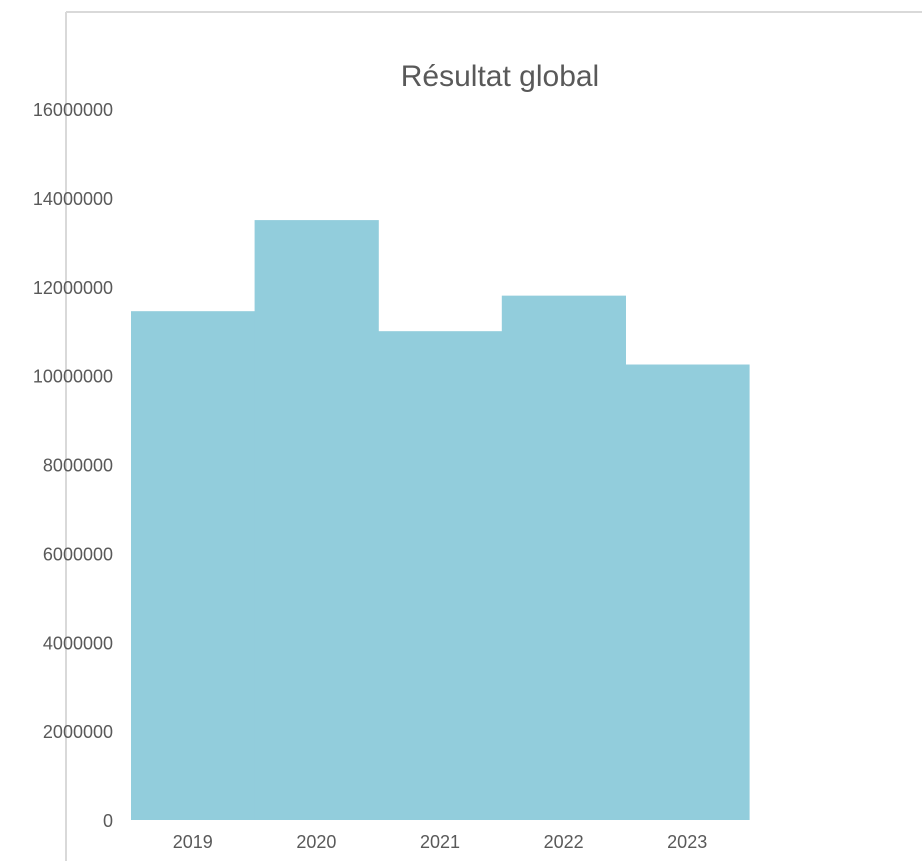 The width and height of the screenshot is (922, 861). I want to click on x-tick-label: 2021, so click(440, 842).